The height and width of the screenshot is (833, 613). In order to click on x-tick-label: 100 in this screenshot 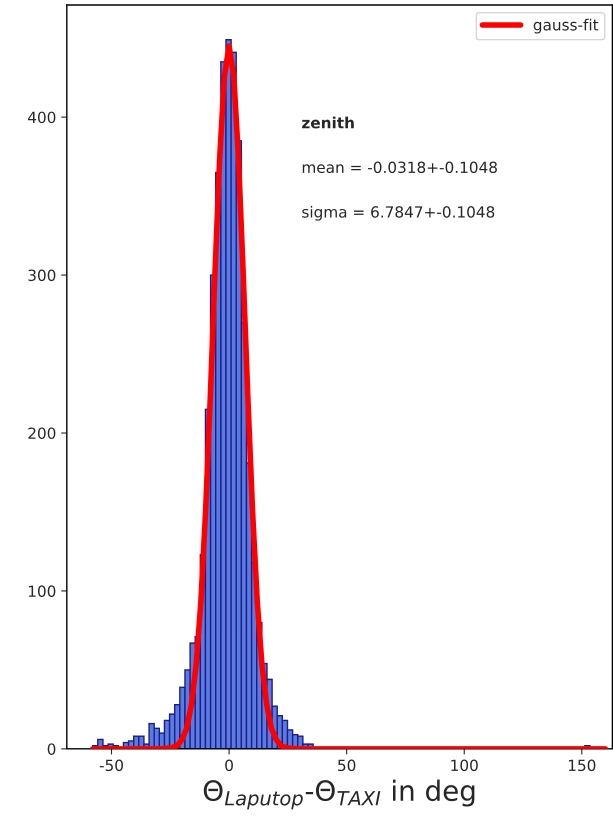, I will do `click(464, 766)`.